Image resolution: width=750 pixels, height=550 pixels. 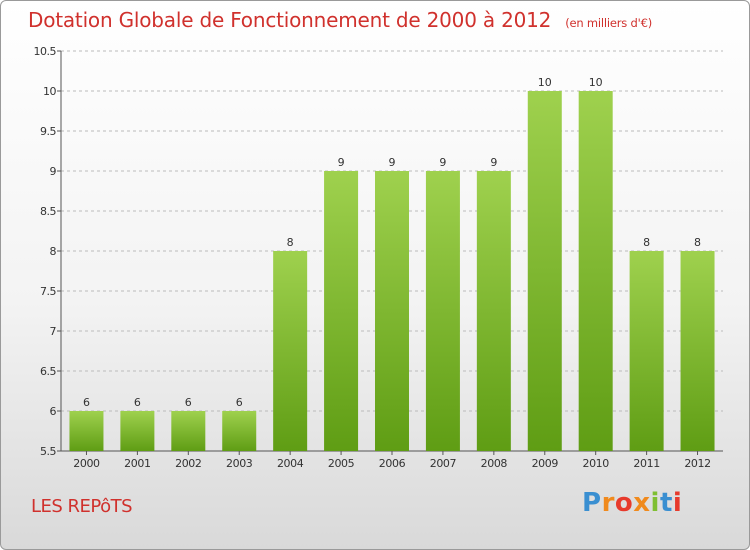 What do you see at coordinates (632, 503) in the screenshot?
I see `proxiti-logo: Proxiti` at bounding box center [632, 503].